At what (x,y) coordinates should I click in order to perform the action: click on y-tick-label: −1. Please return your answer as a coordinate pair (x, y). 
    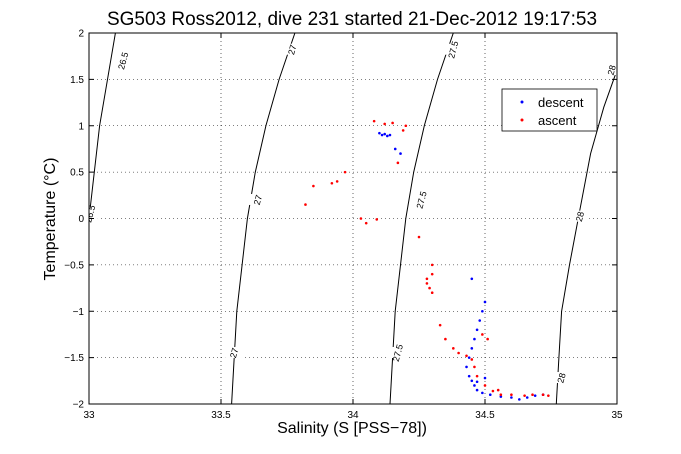
    Looking at the image, I should click on (79, 312).